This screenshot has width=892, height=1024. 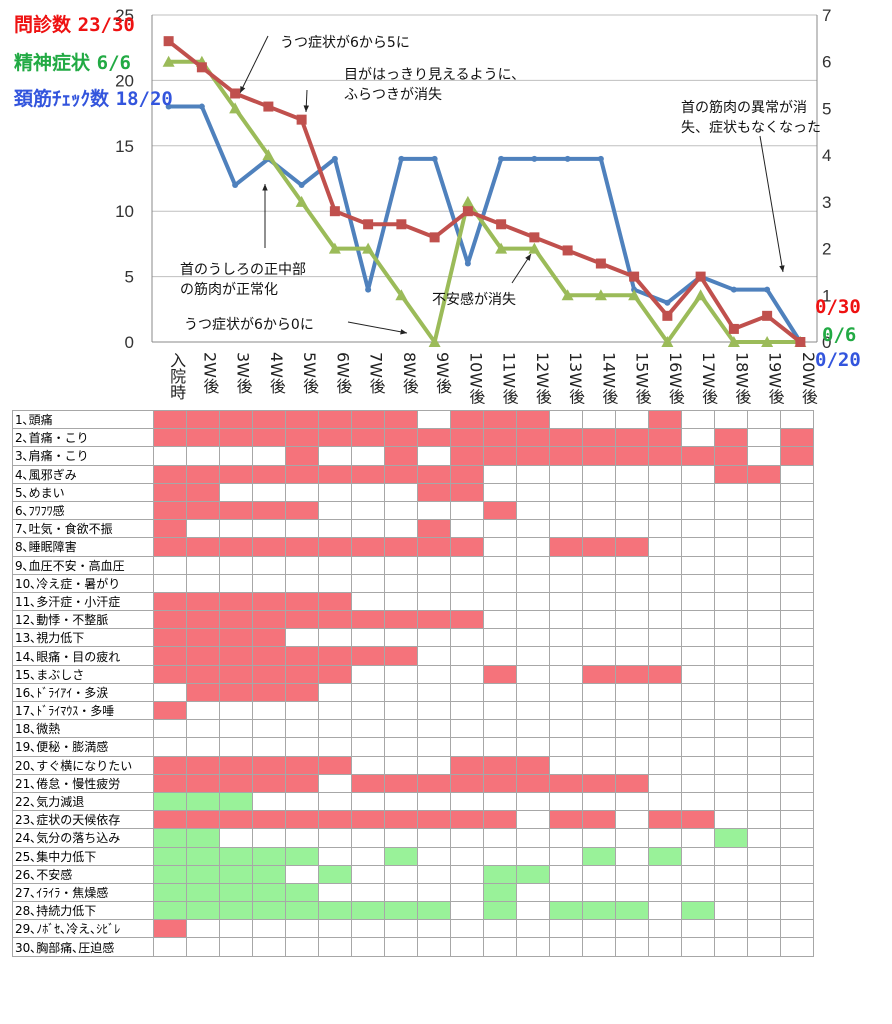 What do you see at coordinates (83, 510) in the screenshot?
I see `symptom-label: 6､ﾌﾜﾌﾜ感` at bounding box center [83, 510].